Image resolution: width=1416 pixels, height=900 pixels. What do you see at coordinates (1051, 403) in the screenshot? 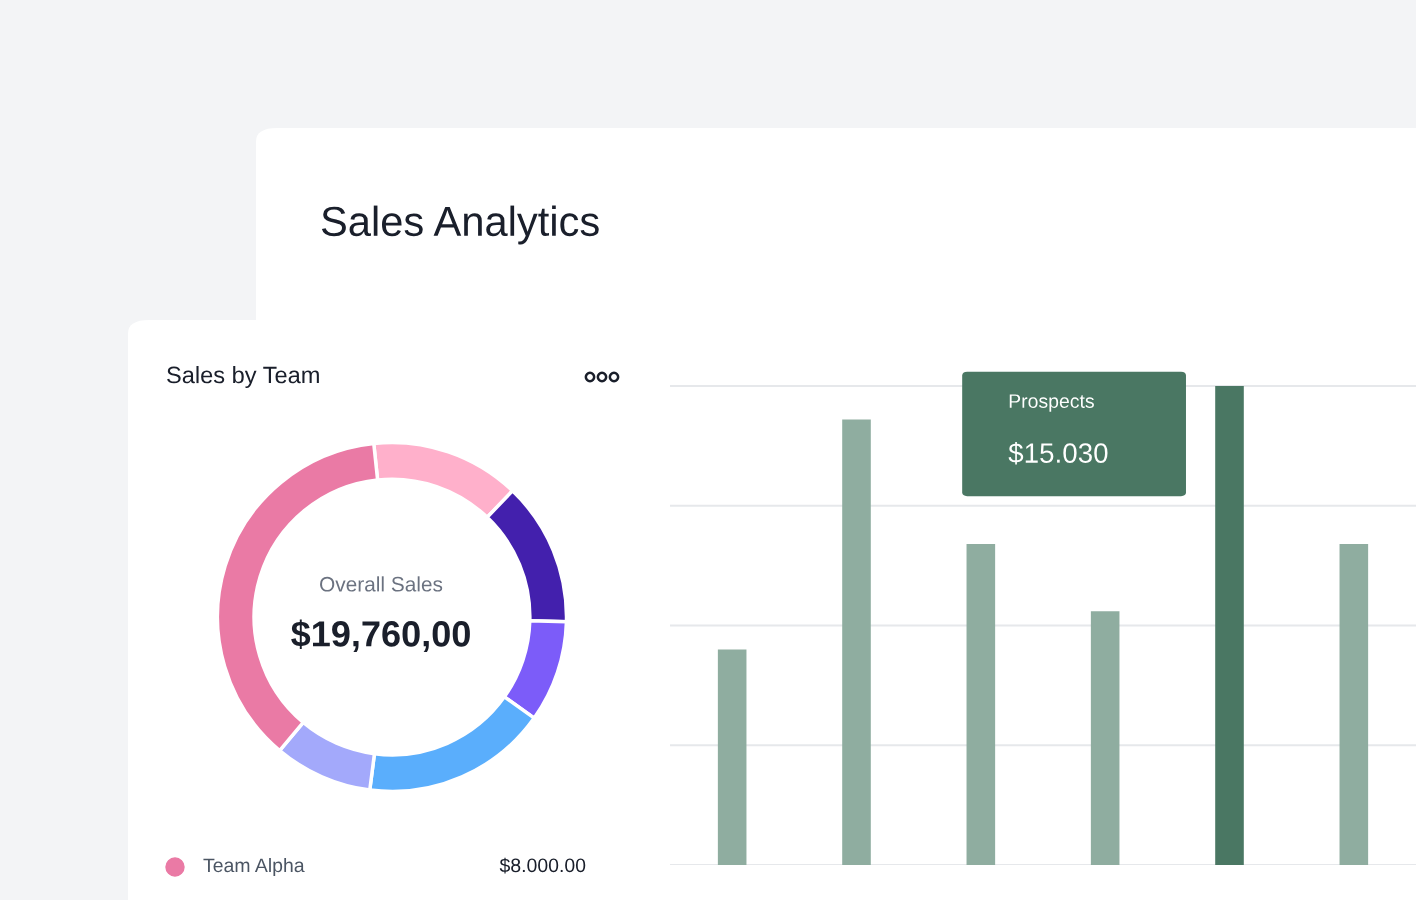
I see `annotation: Prospects` at bounding box center [1051, 403].